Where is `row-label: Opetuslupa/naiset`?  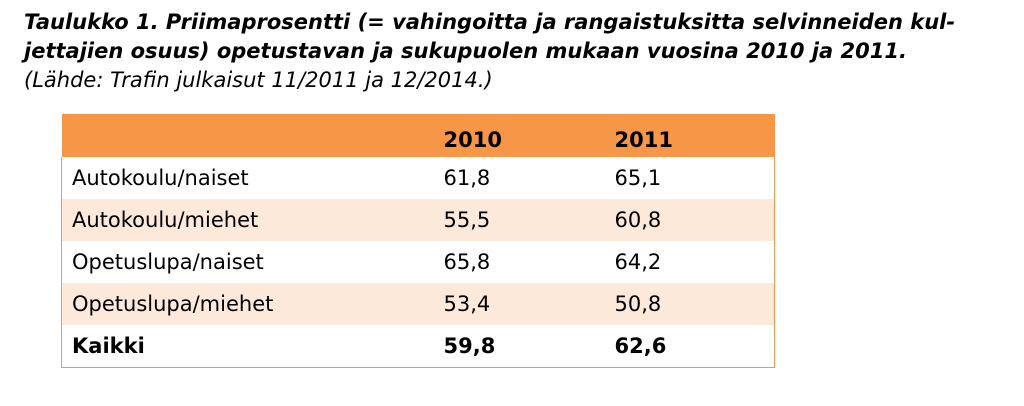
row-label: Opetuslupa/naiset is located at coordinates (168, 262).